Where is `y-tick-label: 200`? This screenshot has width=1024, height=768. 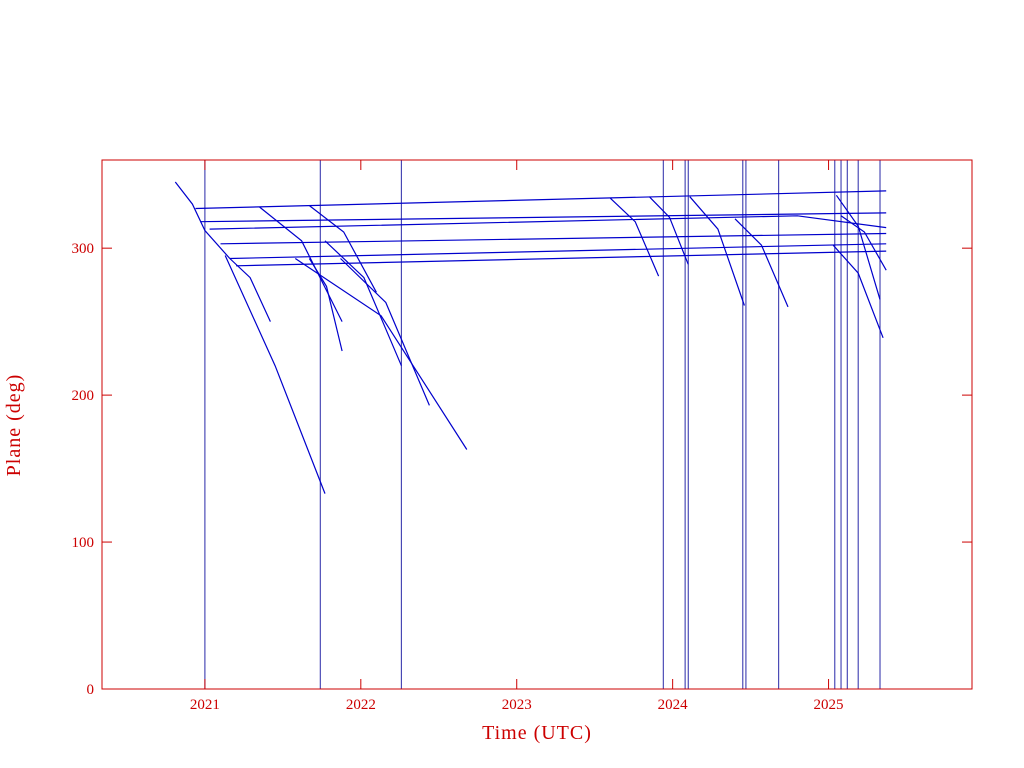
y-tick-label: 200 is located at coordinates (83, 396).